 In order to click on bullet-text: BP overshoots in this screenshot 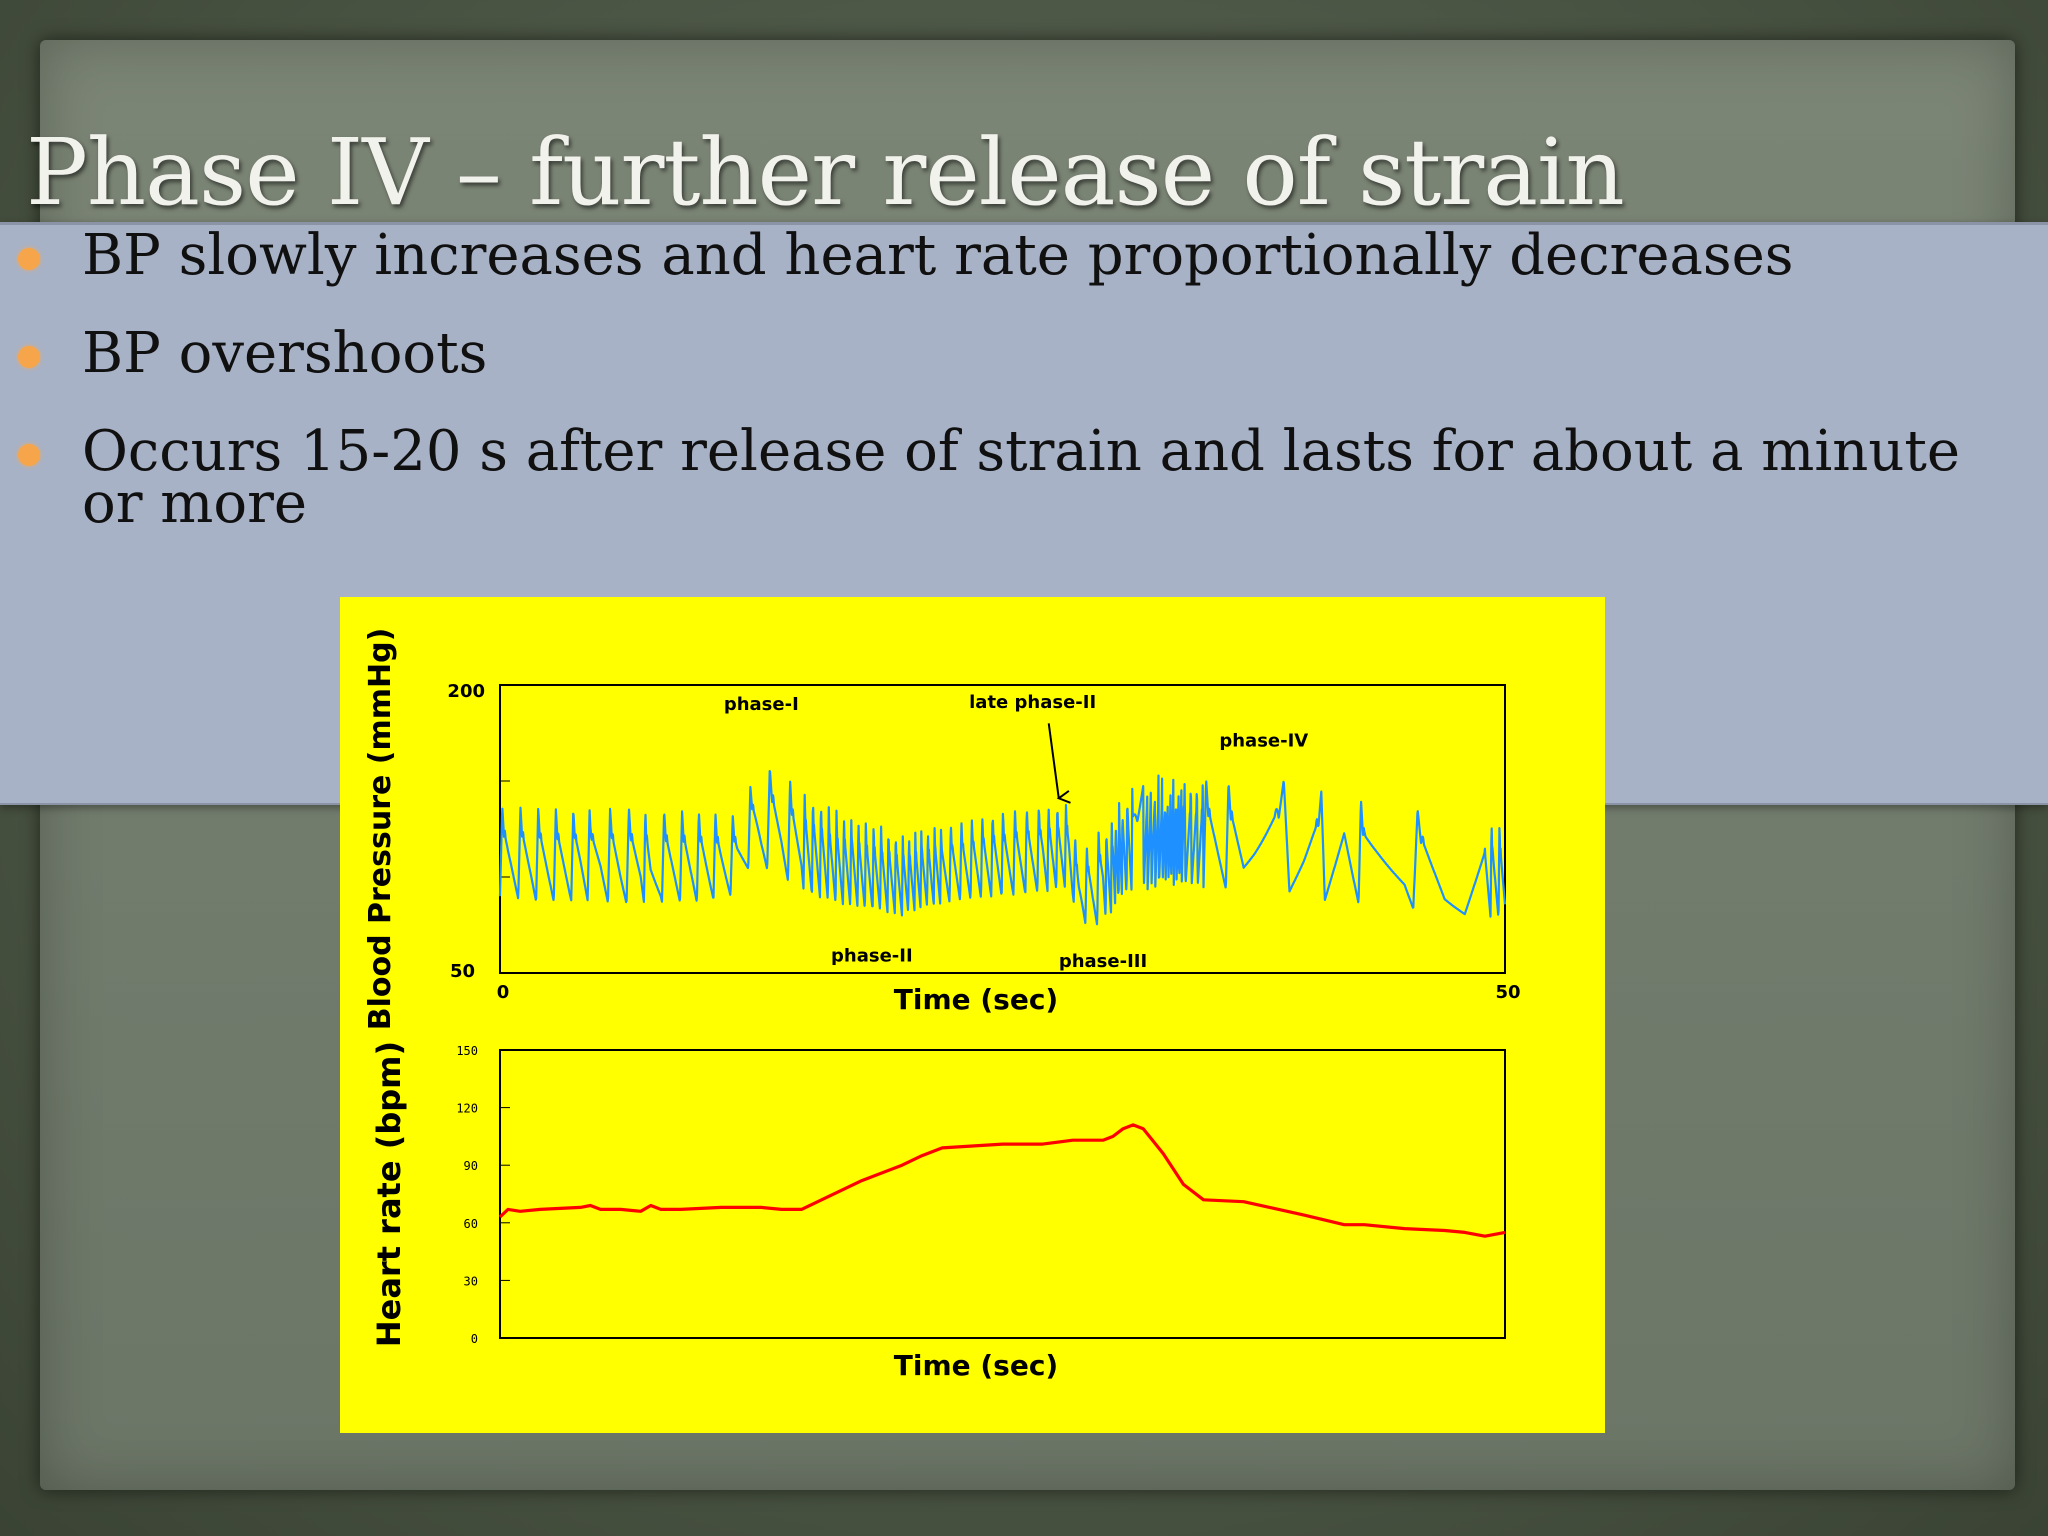, I will do `click(285, 353)`.